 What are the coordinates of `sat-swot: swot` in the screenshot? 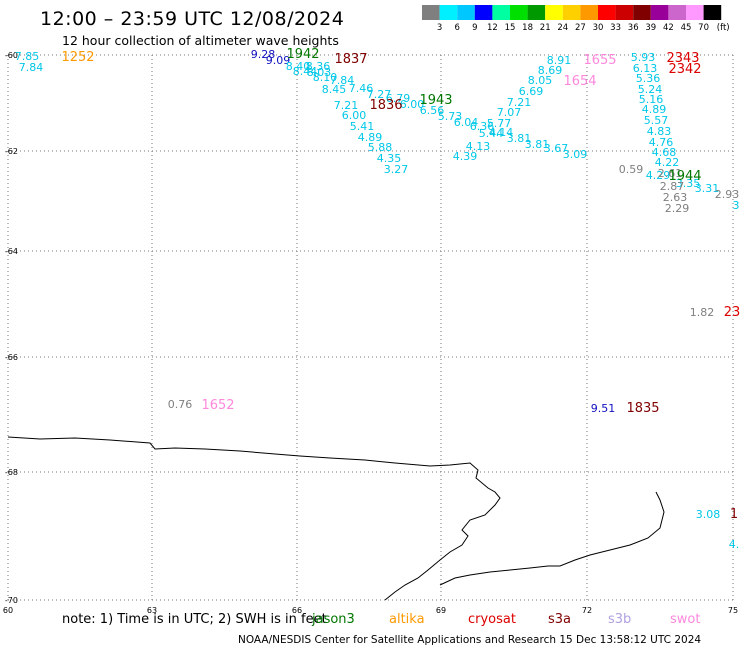 It's located at (685, 619).